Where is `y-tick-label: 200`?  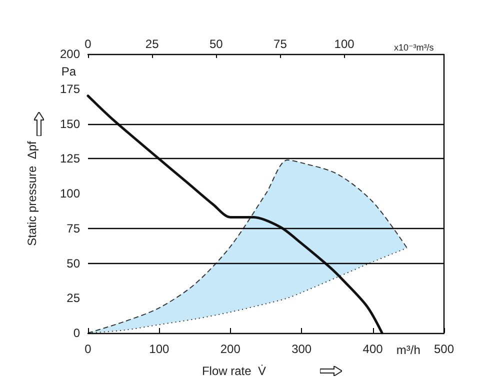
y-tick-label: 200 is located at coordinates (70, 54).